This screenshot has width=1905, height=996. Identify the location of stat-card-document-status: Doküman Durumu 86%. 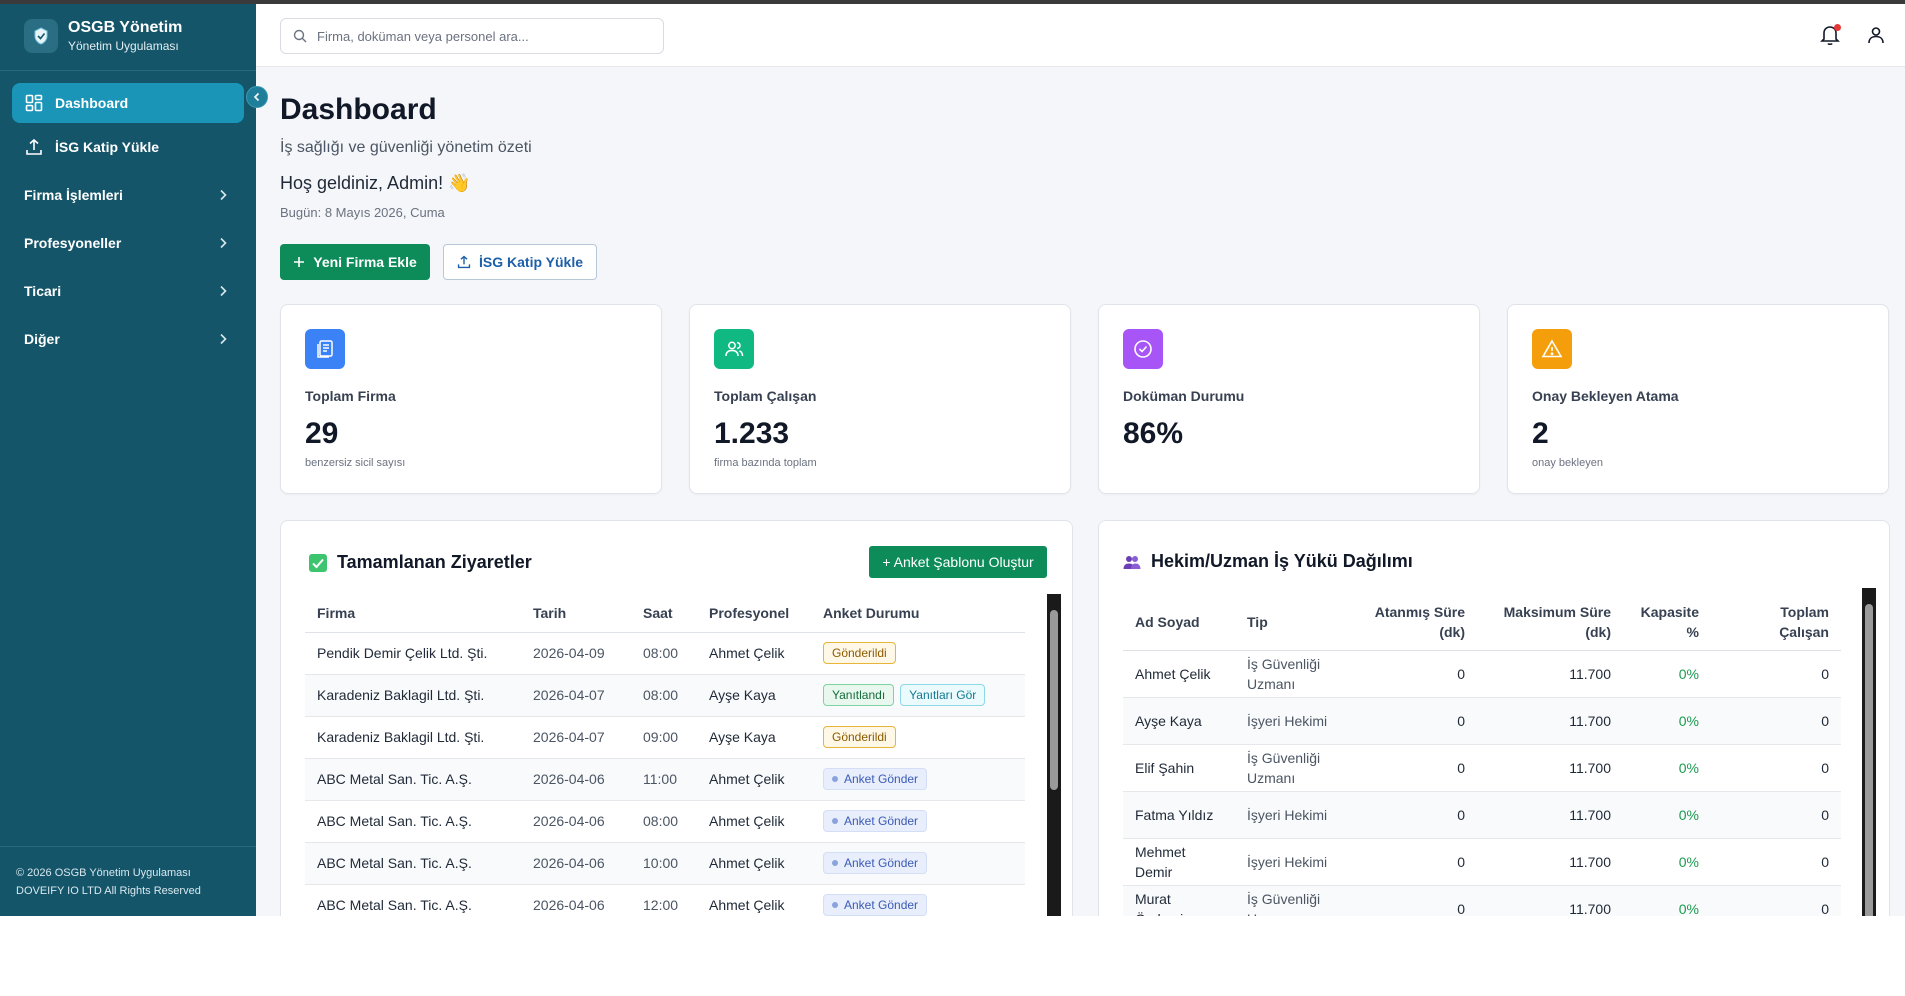
(1289, 399).